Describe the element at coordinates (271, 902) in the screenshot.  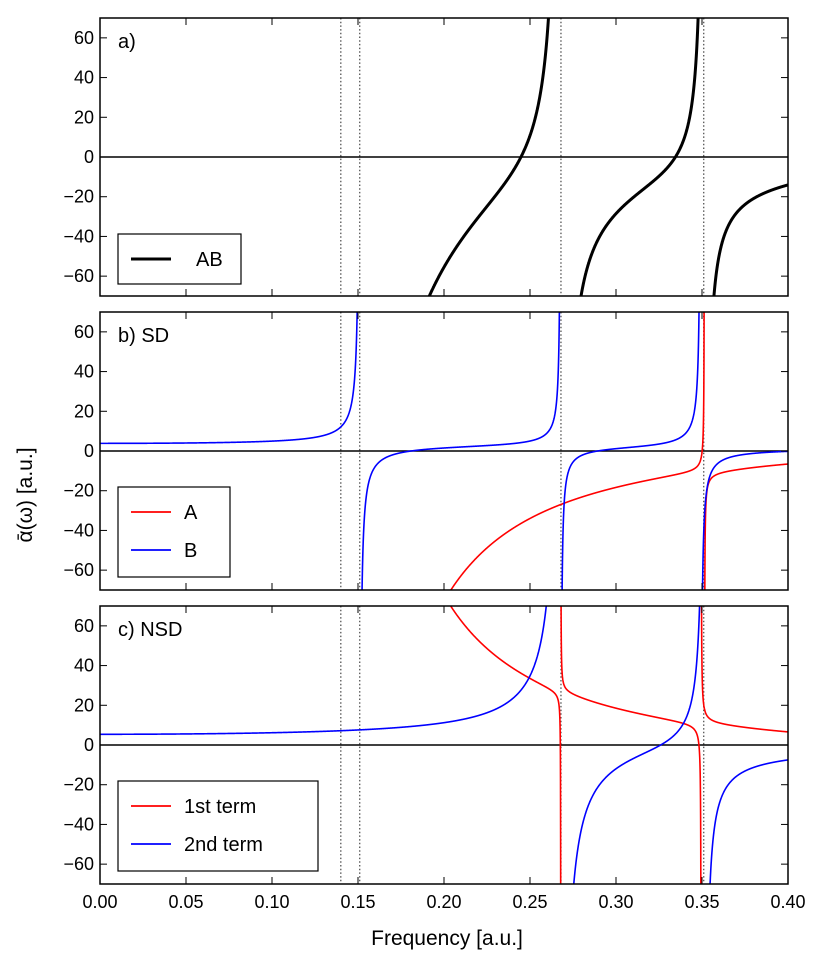
I see `x-tick-label: 0.10` at that location.